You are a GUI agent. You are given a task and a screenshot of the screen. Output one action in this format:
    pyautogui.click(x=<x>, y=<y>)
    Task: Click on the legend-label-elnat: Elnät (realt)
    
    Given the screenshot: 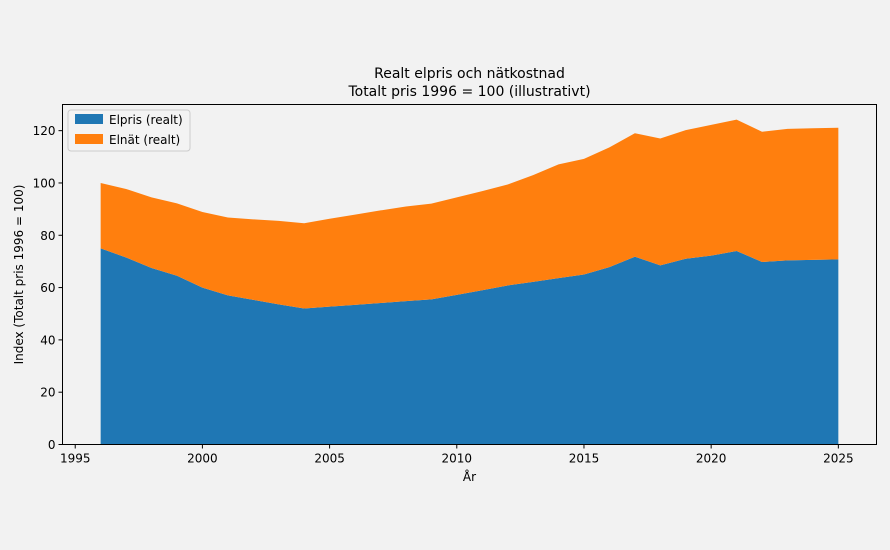 What is the action you would take?
    pyautogui.click(x=144, y=140)
    